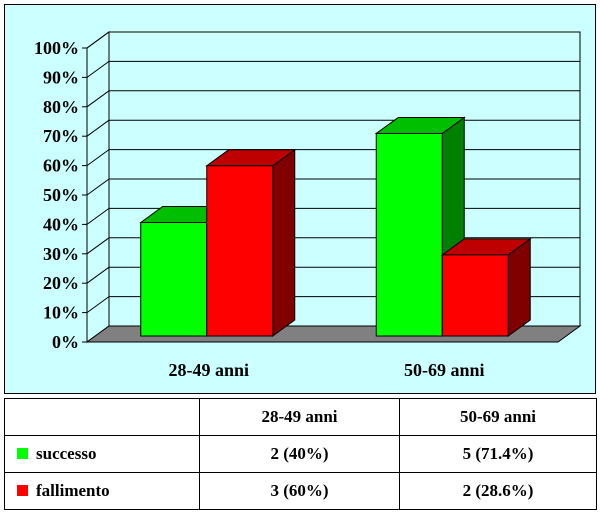  What do you see at coordinates (61, 313) in the screenshot?
I see `y-tick-label: 10%` at bounding box center [61, 313].